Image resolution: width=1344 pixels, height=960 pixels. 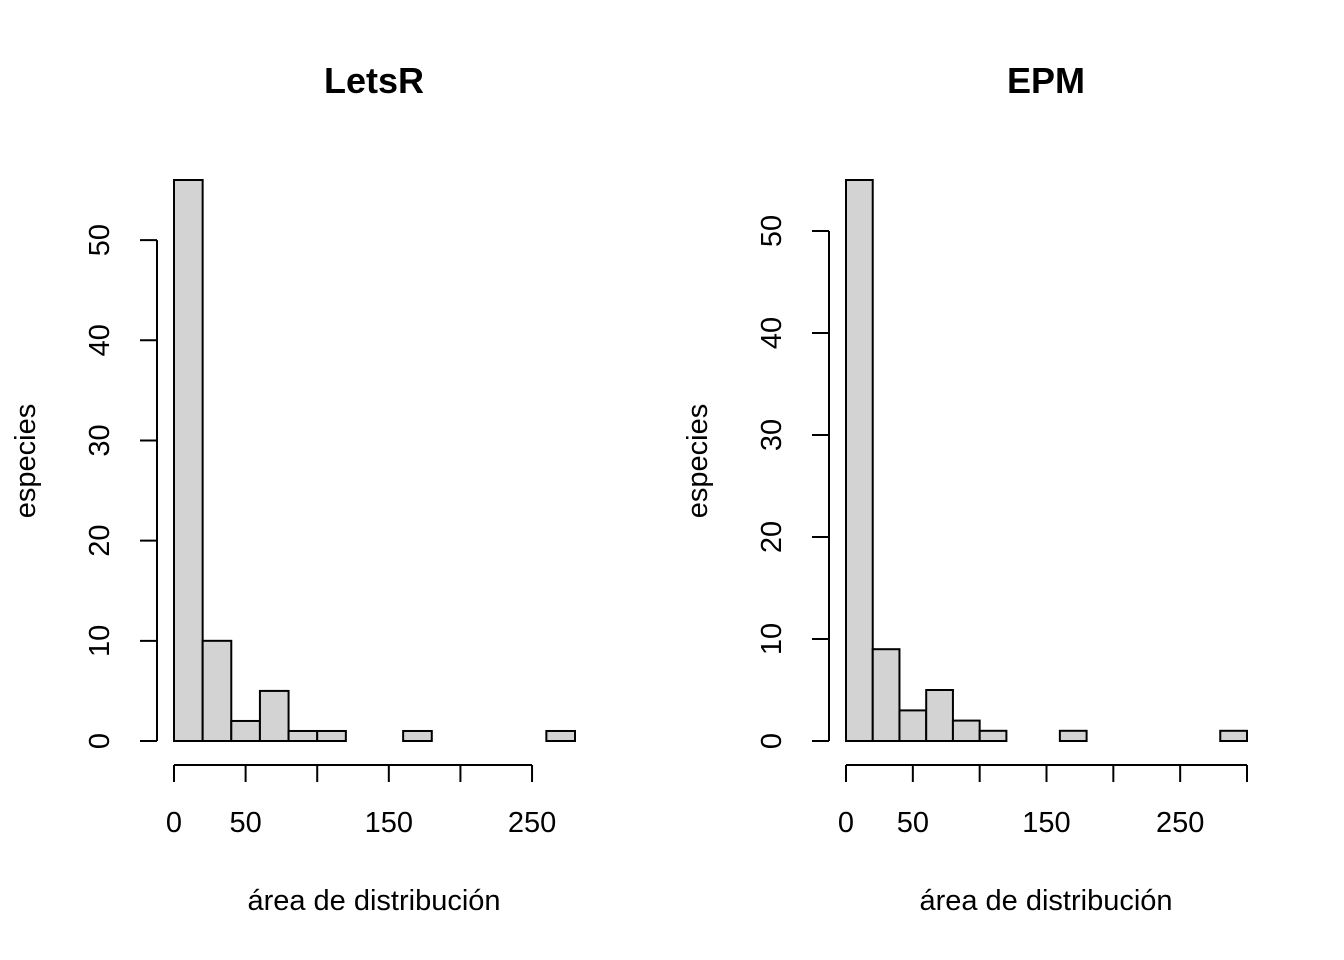 I want to click on chart-title: EPM, so click(x=1046, y=80).